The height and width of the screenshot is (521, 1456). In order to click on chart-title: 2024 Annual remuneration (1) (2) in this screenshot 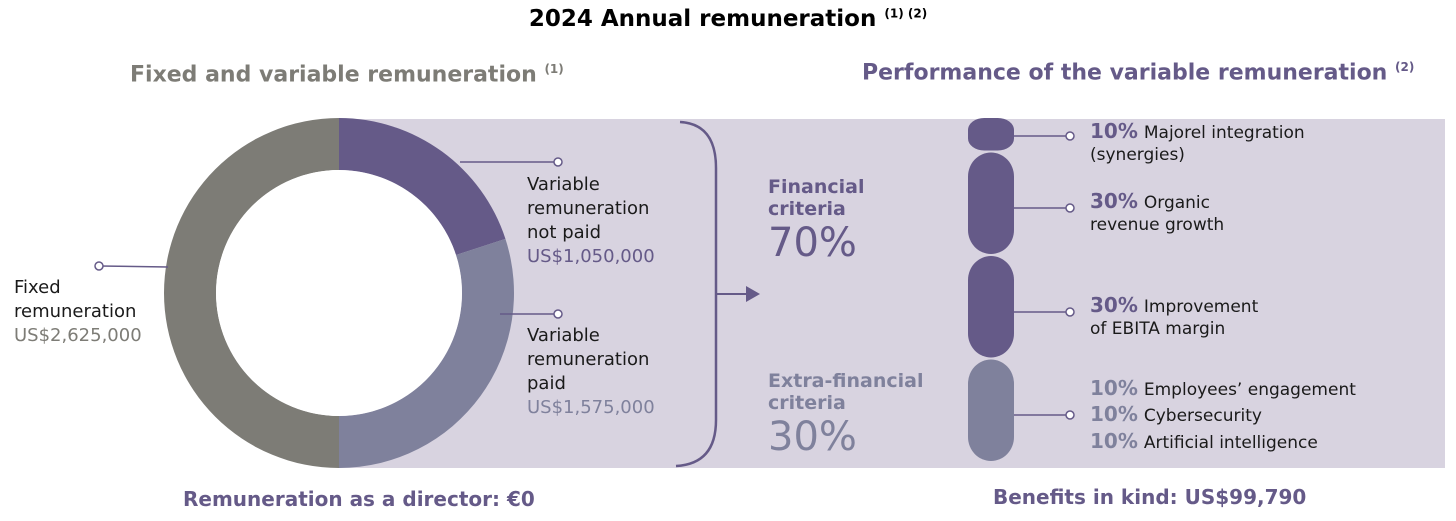, I will do `click(728, 19)`.